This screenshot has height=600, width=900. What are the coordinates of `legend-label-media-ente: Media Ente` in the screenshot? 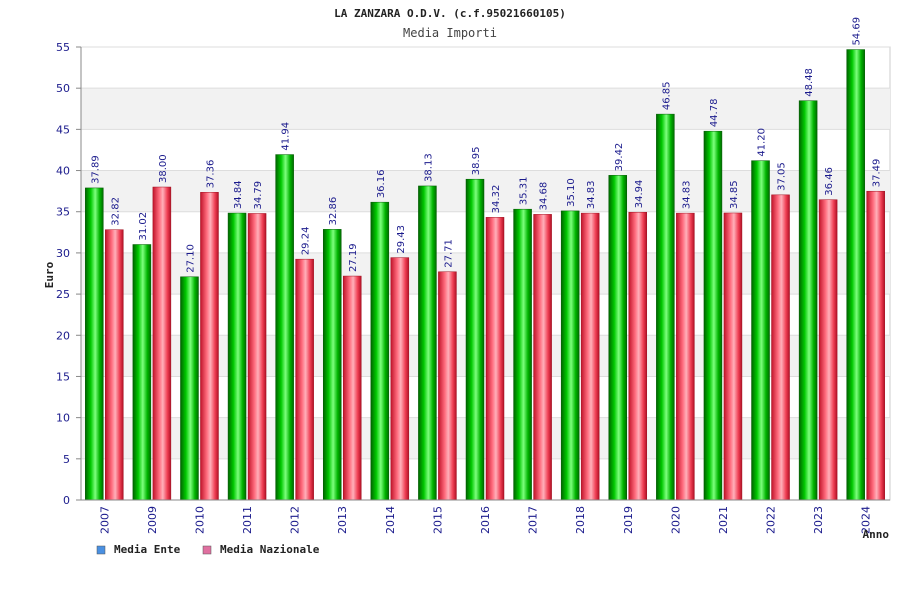 It's located at (147, 549).